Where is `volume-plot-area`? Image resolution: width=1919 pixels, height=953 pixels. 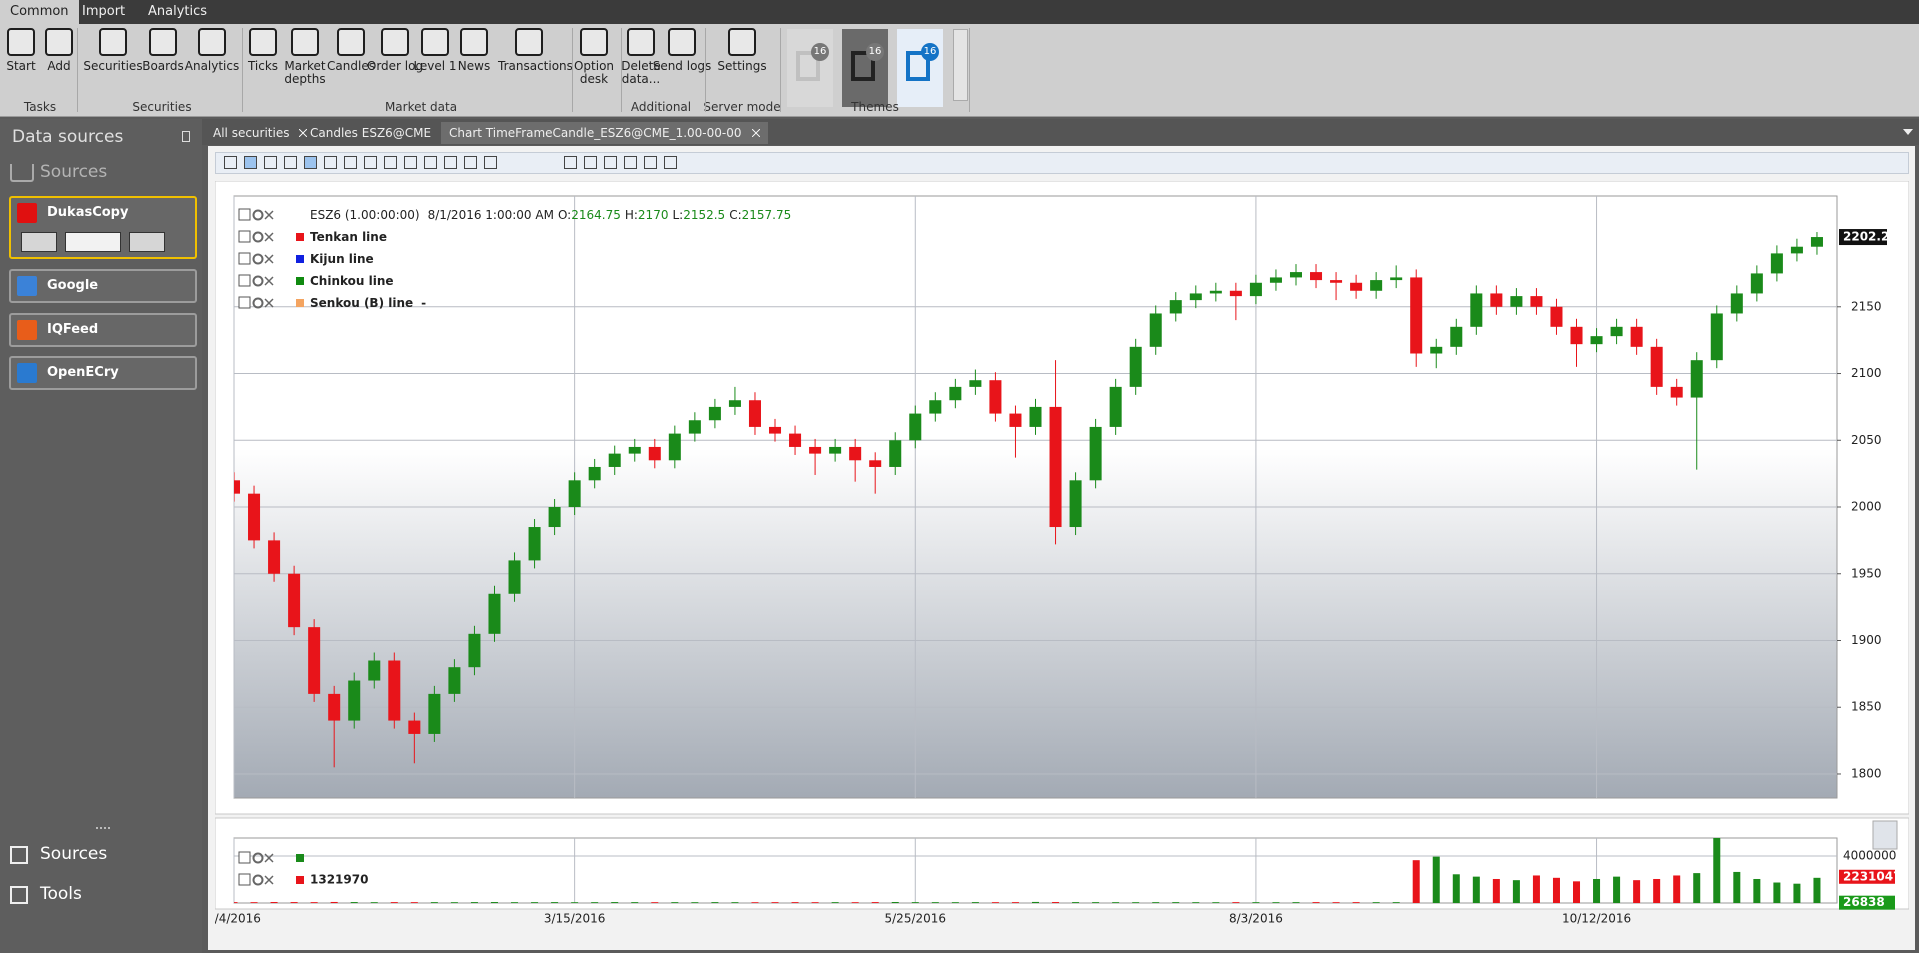
volume-plot-area is located at coordinates (1035, 870).